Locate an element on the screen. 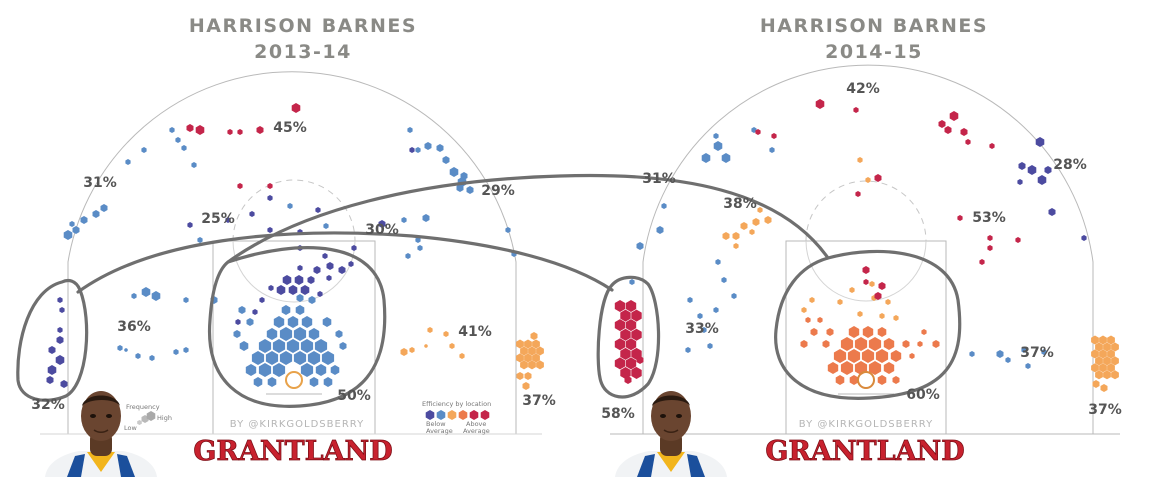 Image resolution: width=1153 pixels, height=477 pixels. zone-pct-left-baseline: 33% is located at coordinates (702, 329).